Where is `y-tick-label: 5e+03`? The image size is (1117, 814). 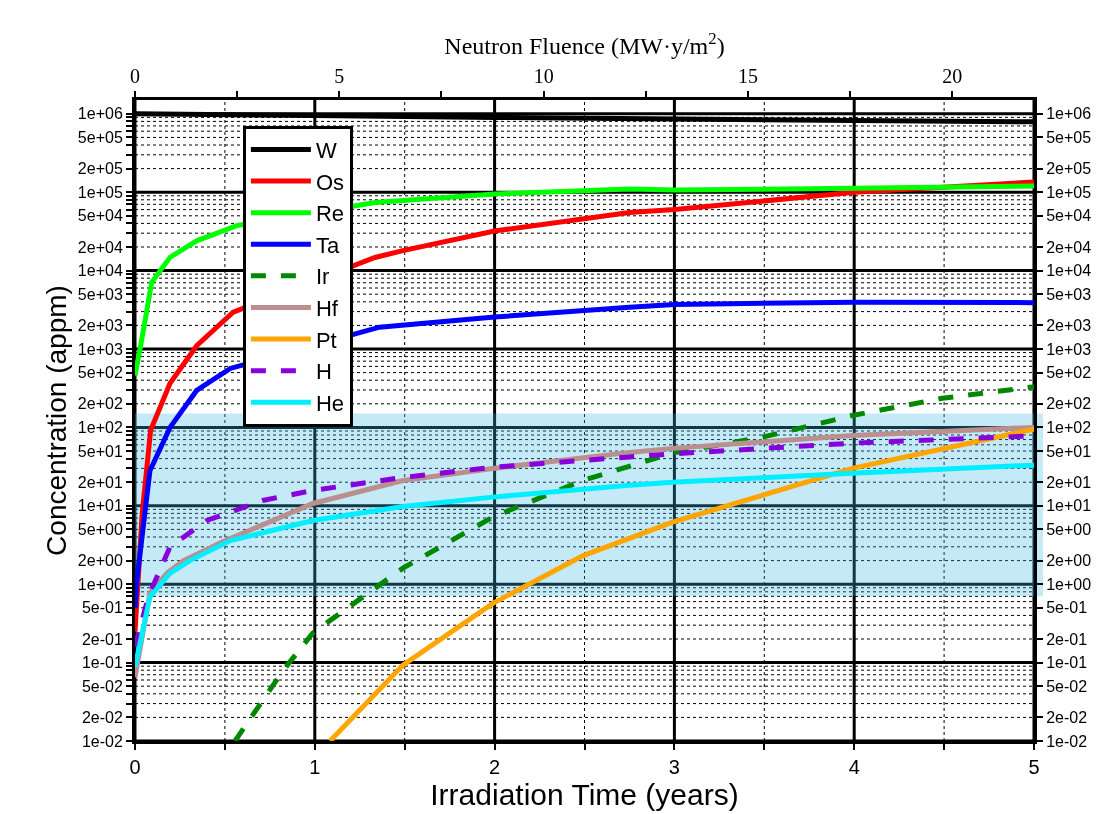
y-tick-label: 5e+03 is located at coordinates (100, 294).